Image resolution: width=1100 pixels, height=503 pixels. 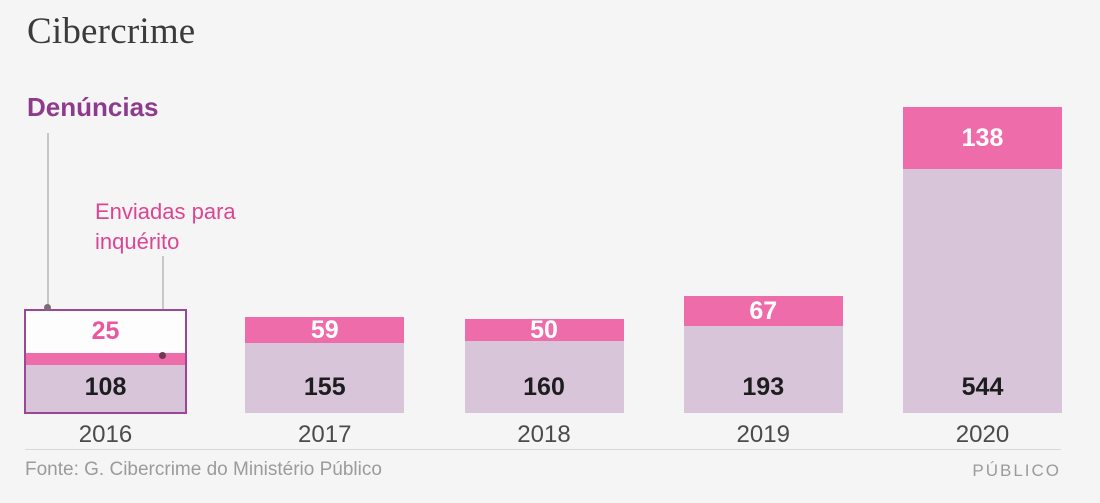 What do you see at coordinates (325, 434) in the screenshot?
I see `axis-label-year: 2017` at bounding box center [325, 434].